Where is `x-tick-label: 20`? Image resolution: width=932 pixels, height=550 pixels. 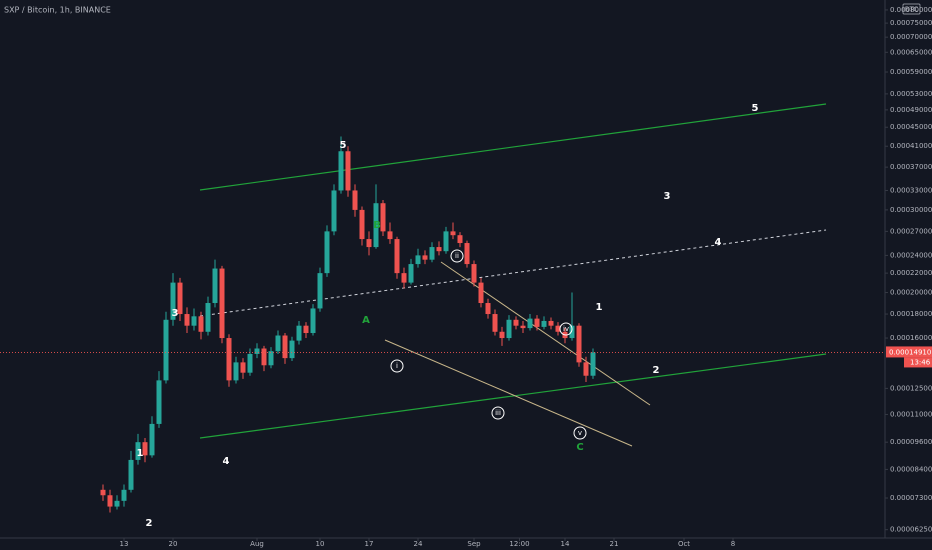 x-tick-label: 20 is located at coordinates (173, 544).